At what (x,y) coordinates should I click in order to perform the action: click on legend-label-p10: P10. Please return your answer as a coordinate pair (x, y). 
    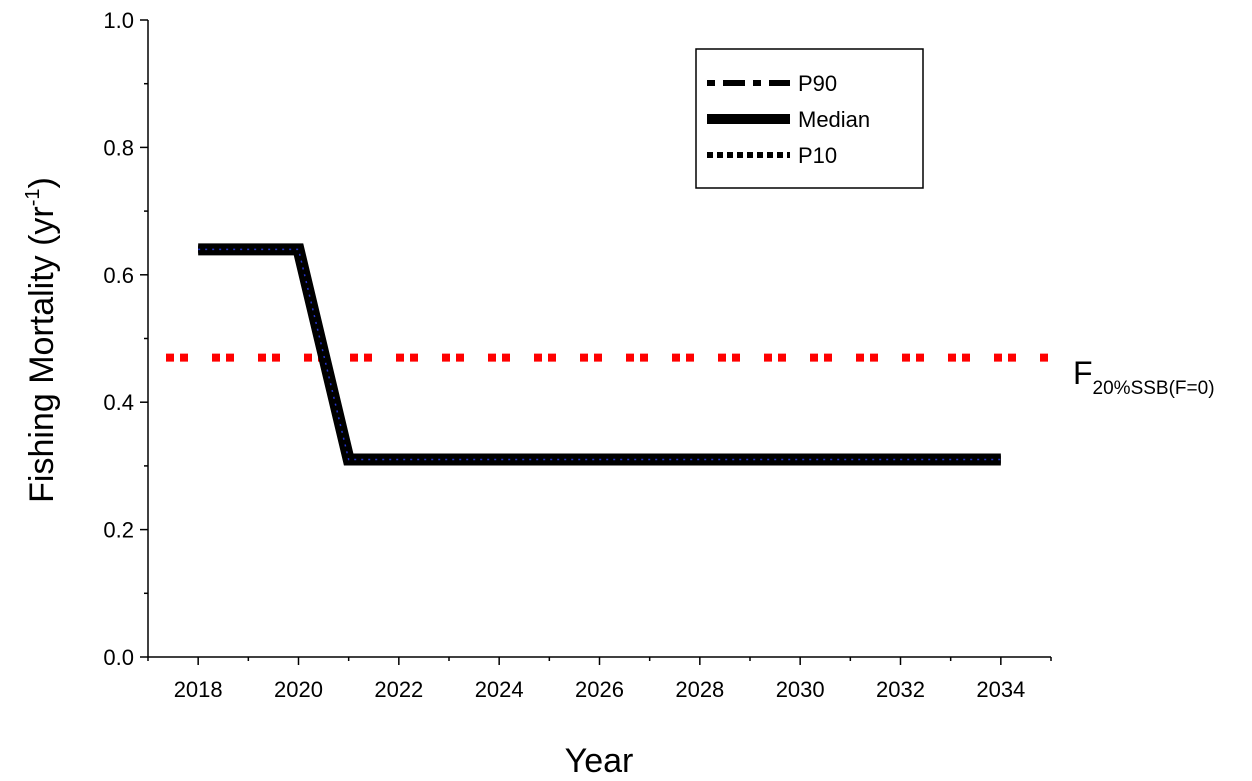
    Looking at the image, I should click on (817, 155).